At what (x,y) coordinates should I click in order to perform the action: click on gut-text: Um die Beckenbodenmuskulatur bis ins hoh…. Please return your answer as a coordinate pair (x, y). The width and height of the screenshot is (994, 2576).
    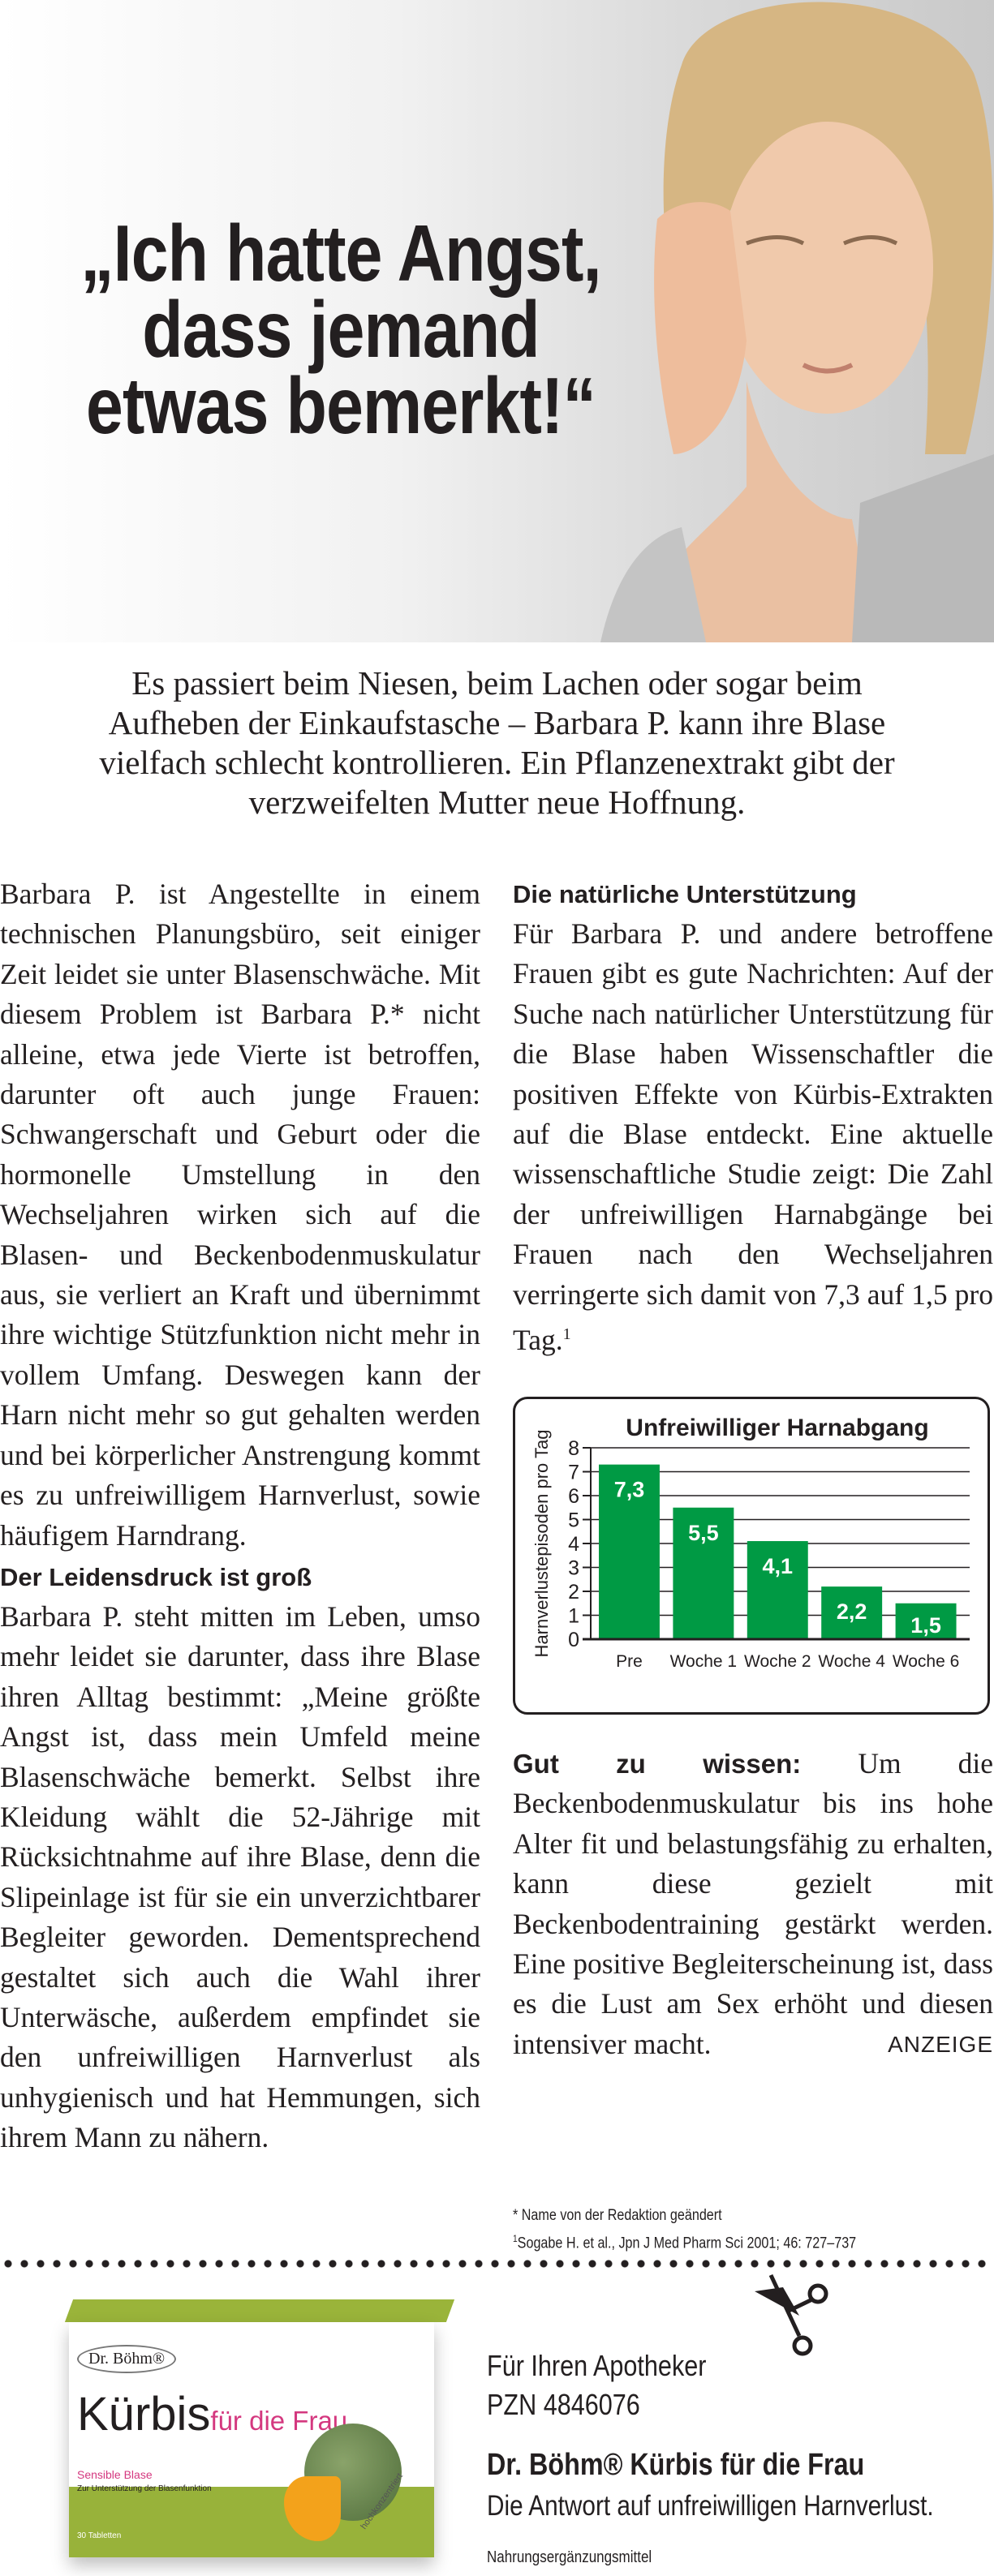
    Looking at the image, I should click on (753, 1903).